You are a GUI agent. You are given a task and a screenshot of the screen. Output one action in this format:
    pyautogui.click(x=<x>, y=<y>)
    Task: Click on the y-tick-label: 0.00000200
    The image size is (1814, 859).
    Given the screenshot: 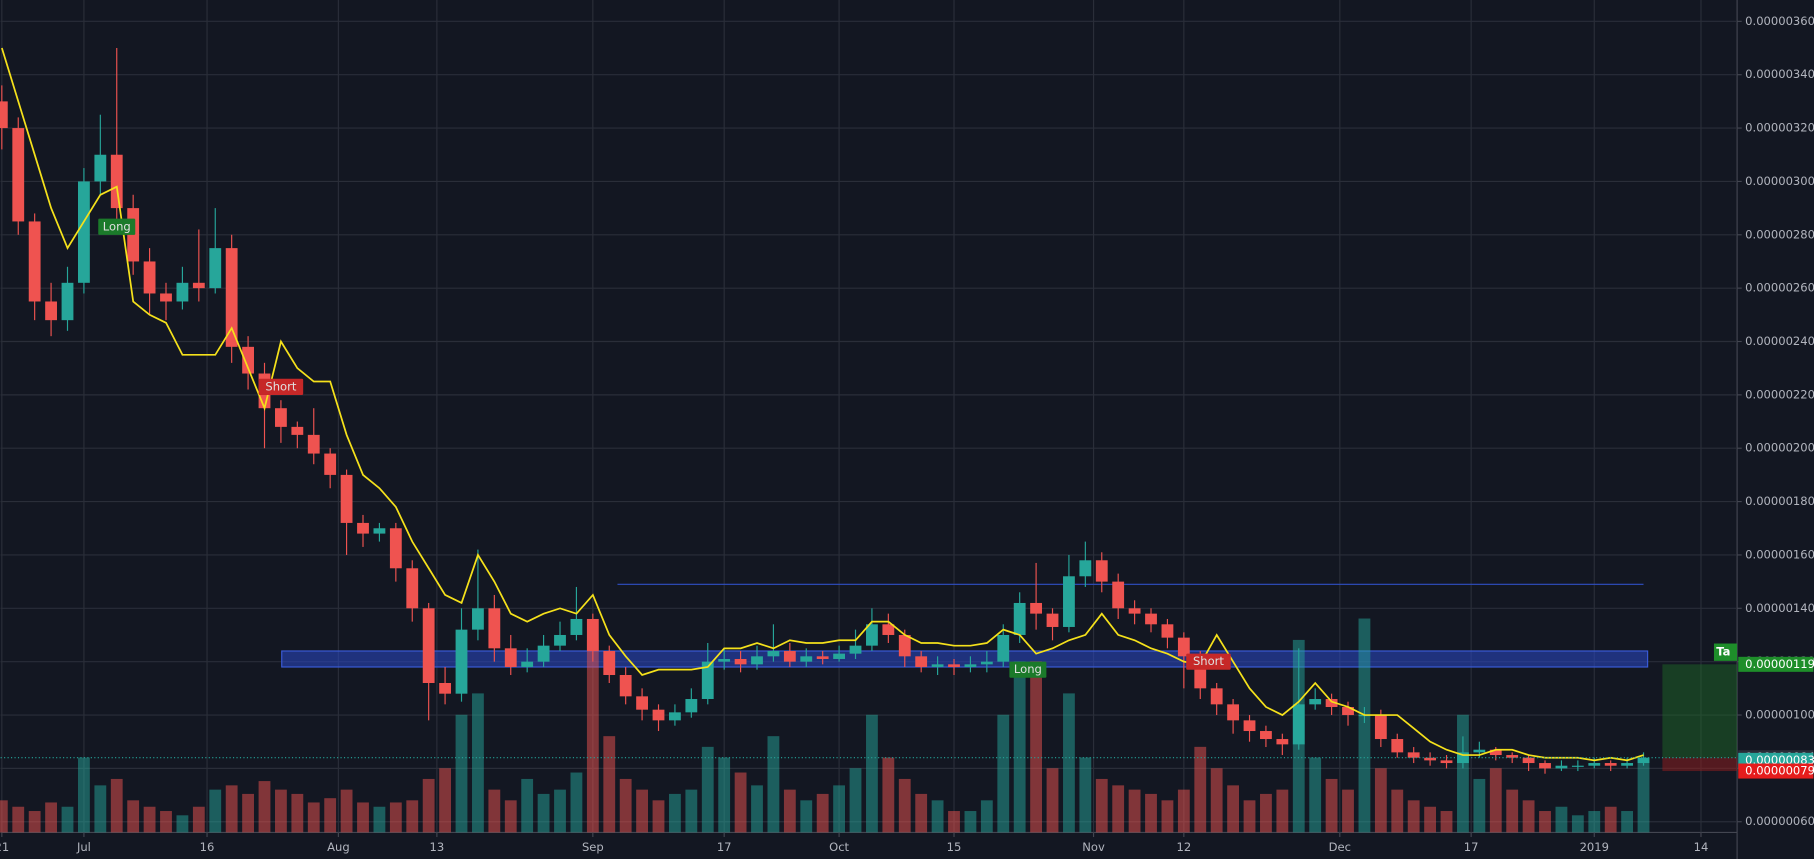 What is the action you would take?
    pyautogui.click(x=1779, y=448)
    